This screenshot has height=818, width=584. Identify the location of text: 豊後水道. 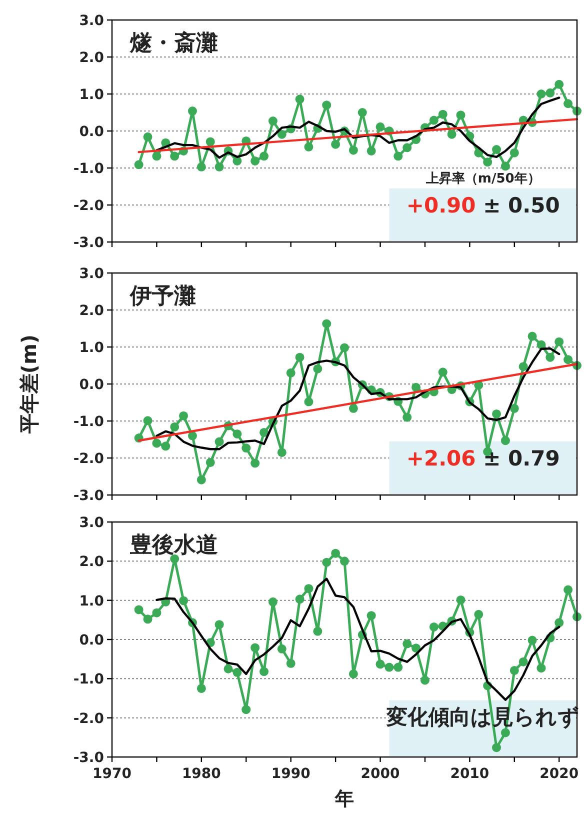
(173, 545).